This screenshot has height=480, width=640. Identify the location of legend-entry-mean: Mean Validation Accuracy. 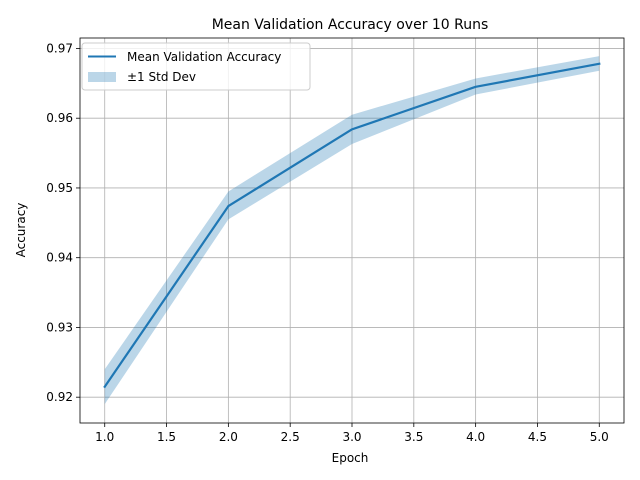
(204, 57).